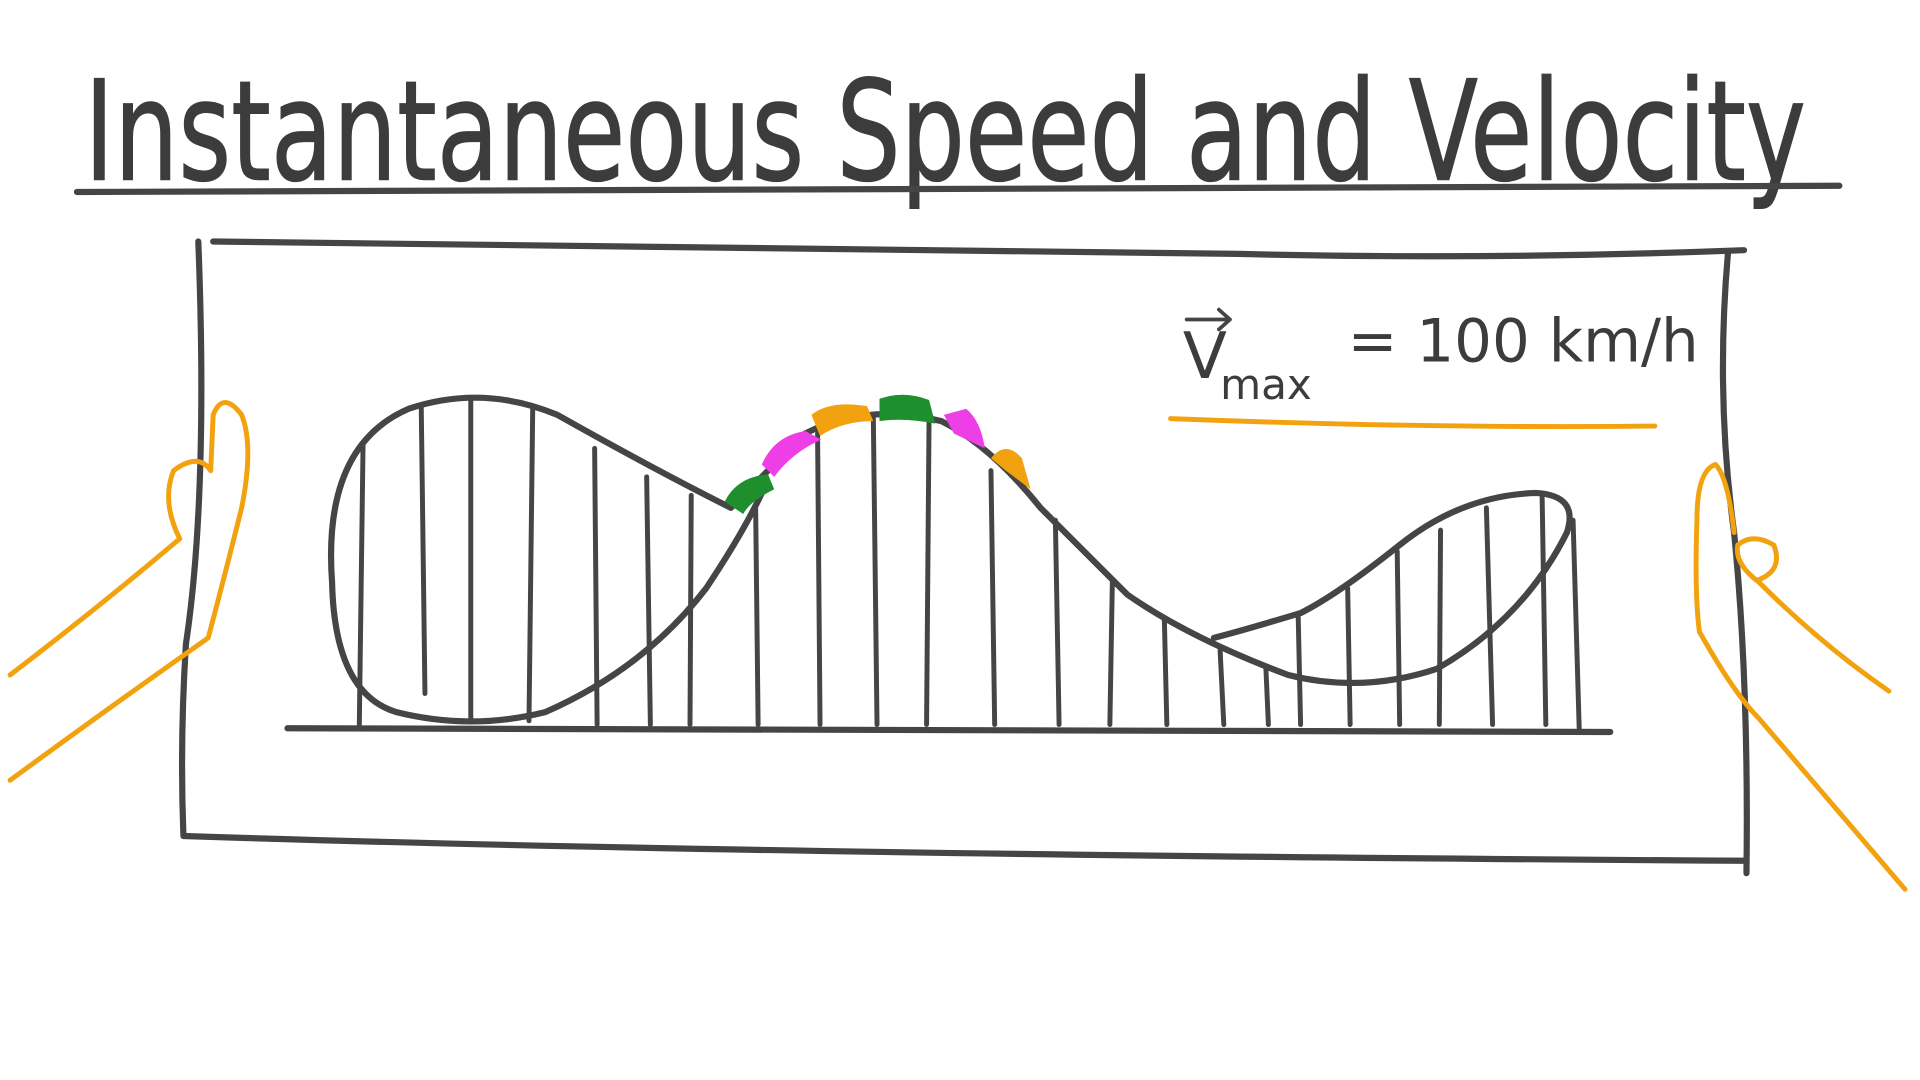  What do you see at coordinates (1205, 356) in the screenshot?
I see `formula-symbol: V` at bounding box center [1205, 356].